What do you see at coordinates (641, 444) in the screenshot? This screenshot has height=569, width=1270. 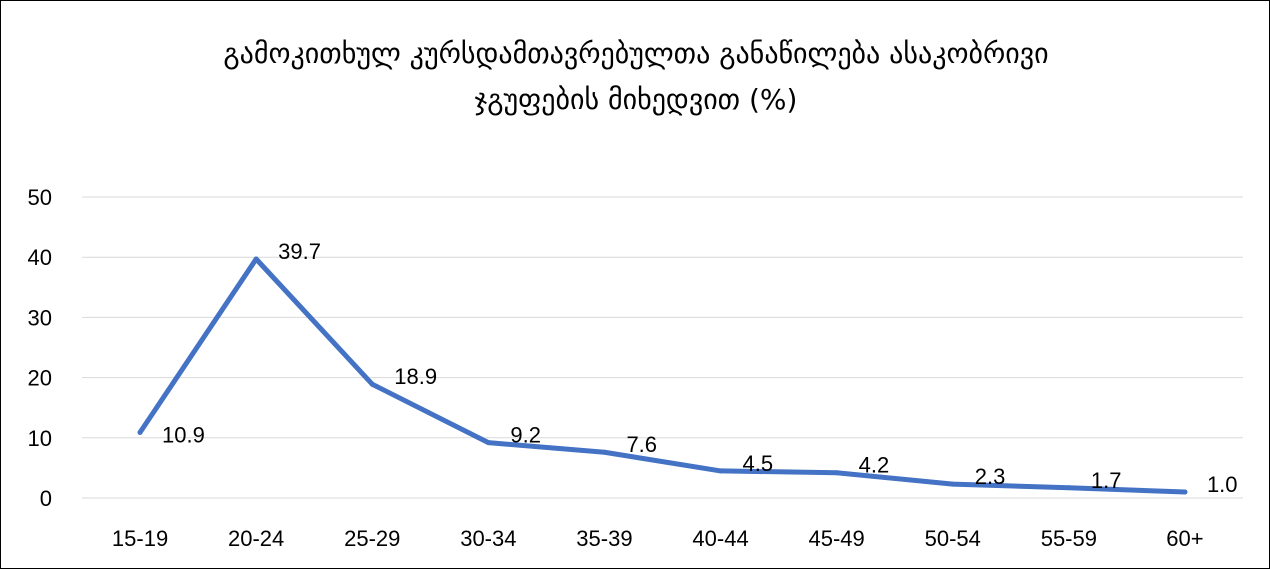 I see `data-label: 7.6` at bounding box center [641, 444].